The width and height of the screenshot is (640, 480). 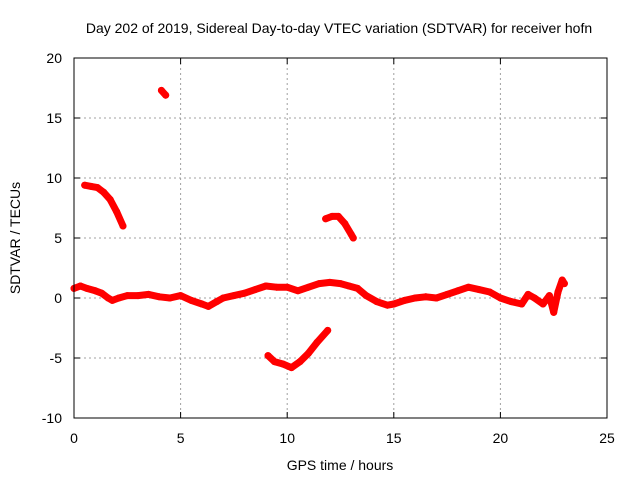 I want to click on x-tick-label: 25, so click(x=607, y=438).